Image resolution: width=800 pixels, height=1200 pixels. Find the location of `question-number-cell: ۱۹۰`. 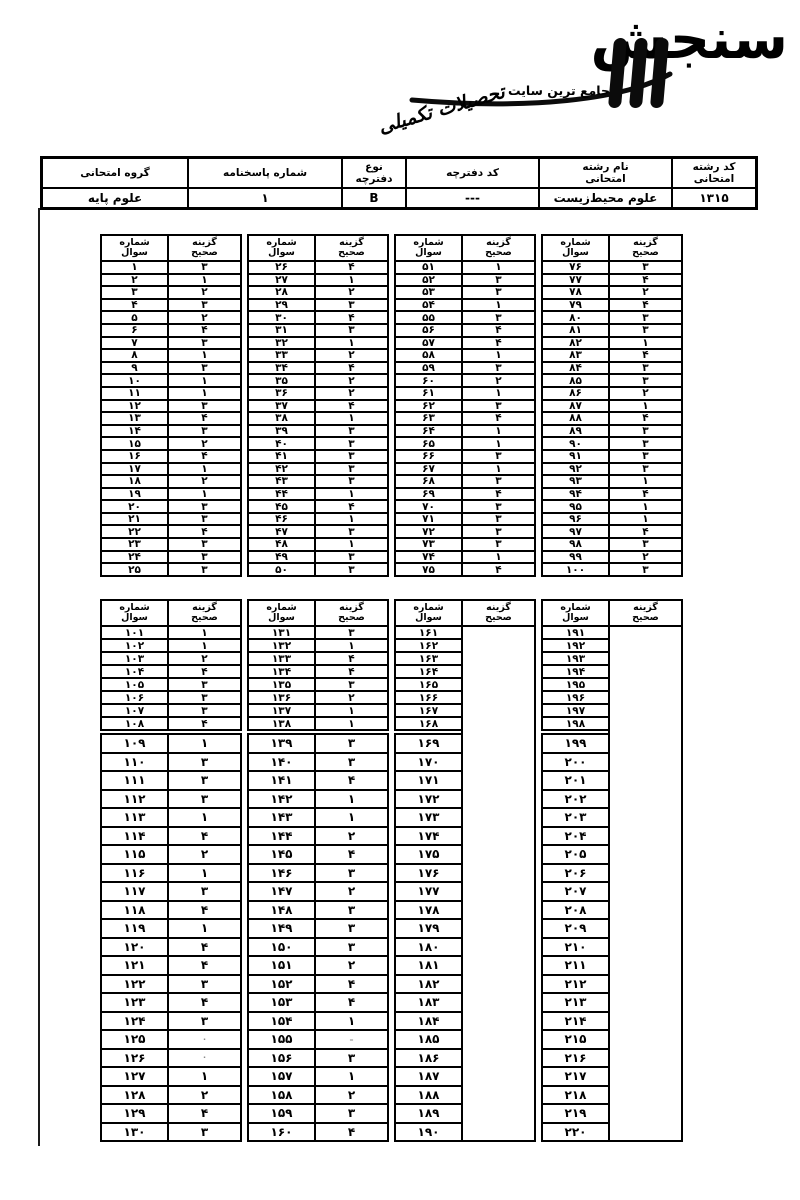

question-number-cell: ۱۹۰ is located at coordinates (428, 1131).